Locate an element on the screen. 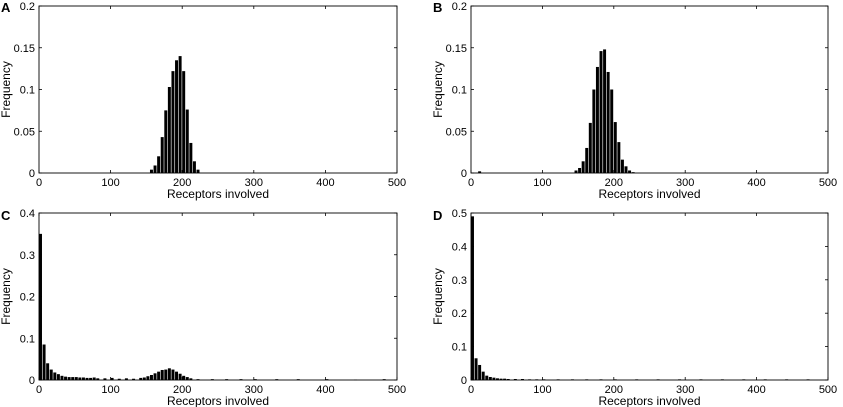  panel-label: A is located at coordinates (6, 7).